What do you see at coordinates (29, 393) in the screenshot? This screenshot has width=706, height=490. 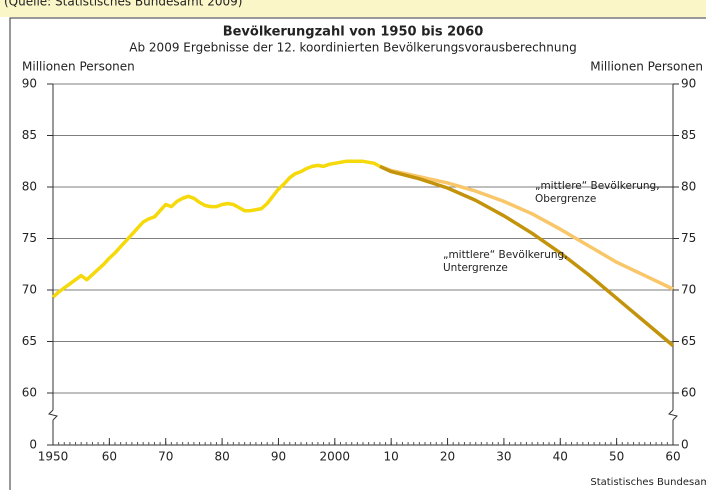 I see `y-tick-label: 60` at bounding box center [29, 393].